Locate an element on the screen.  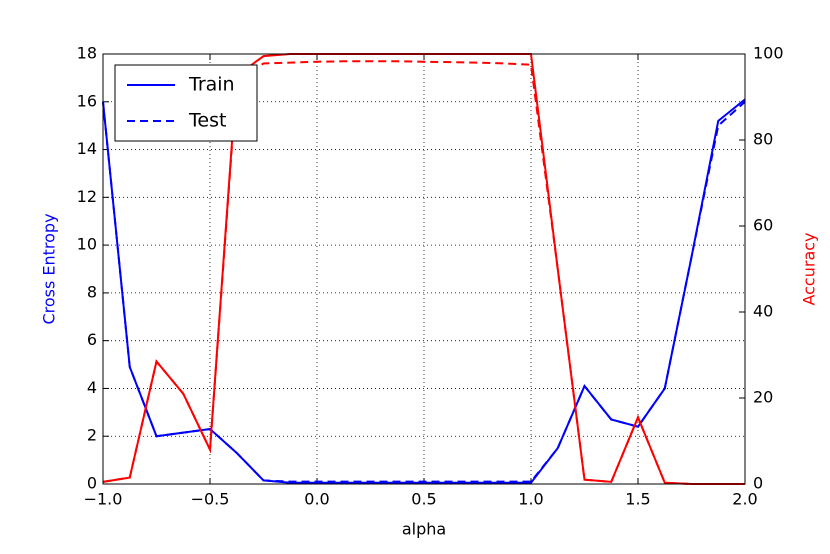
x-tick-label: 0.5 is located at coordinates (423, 499).